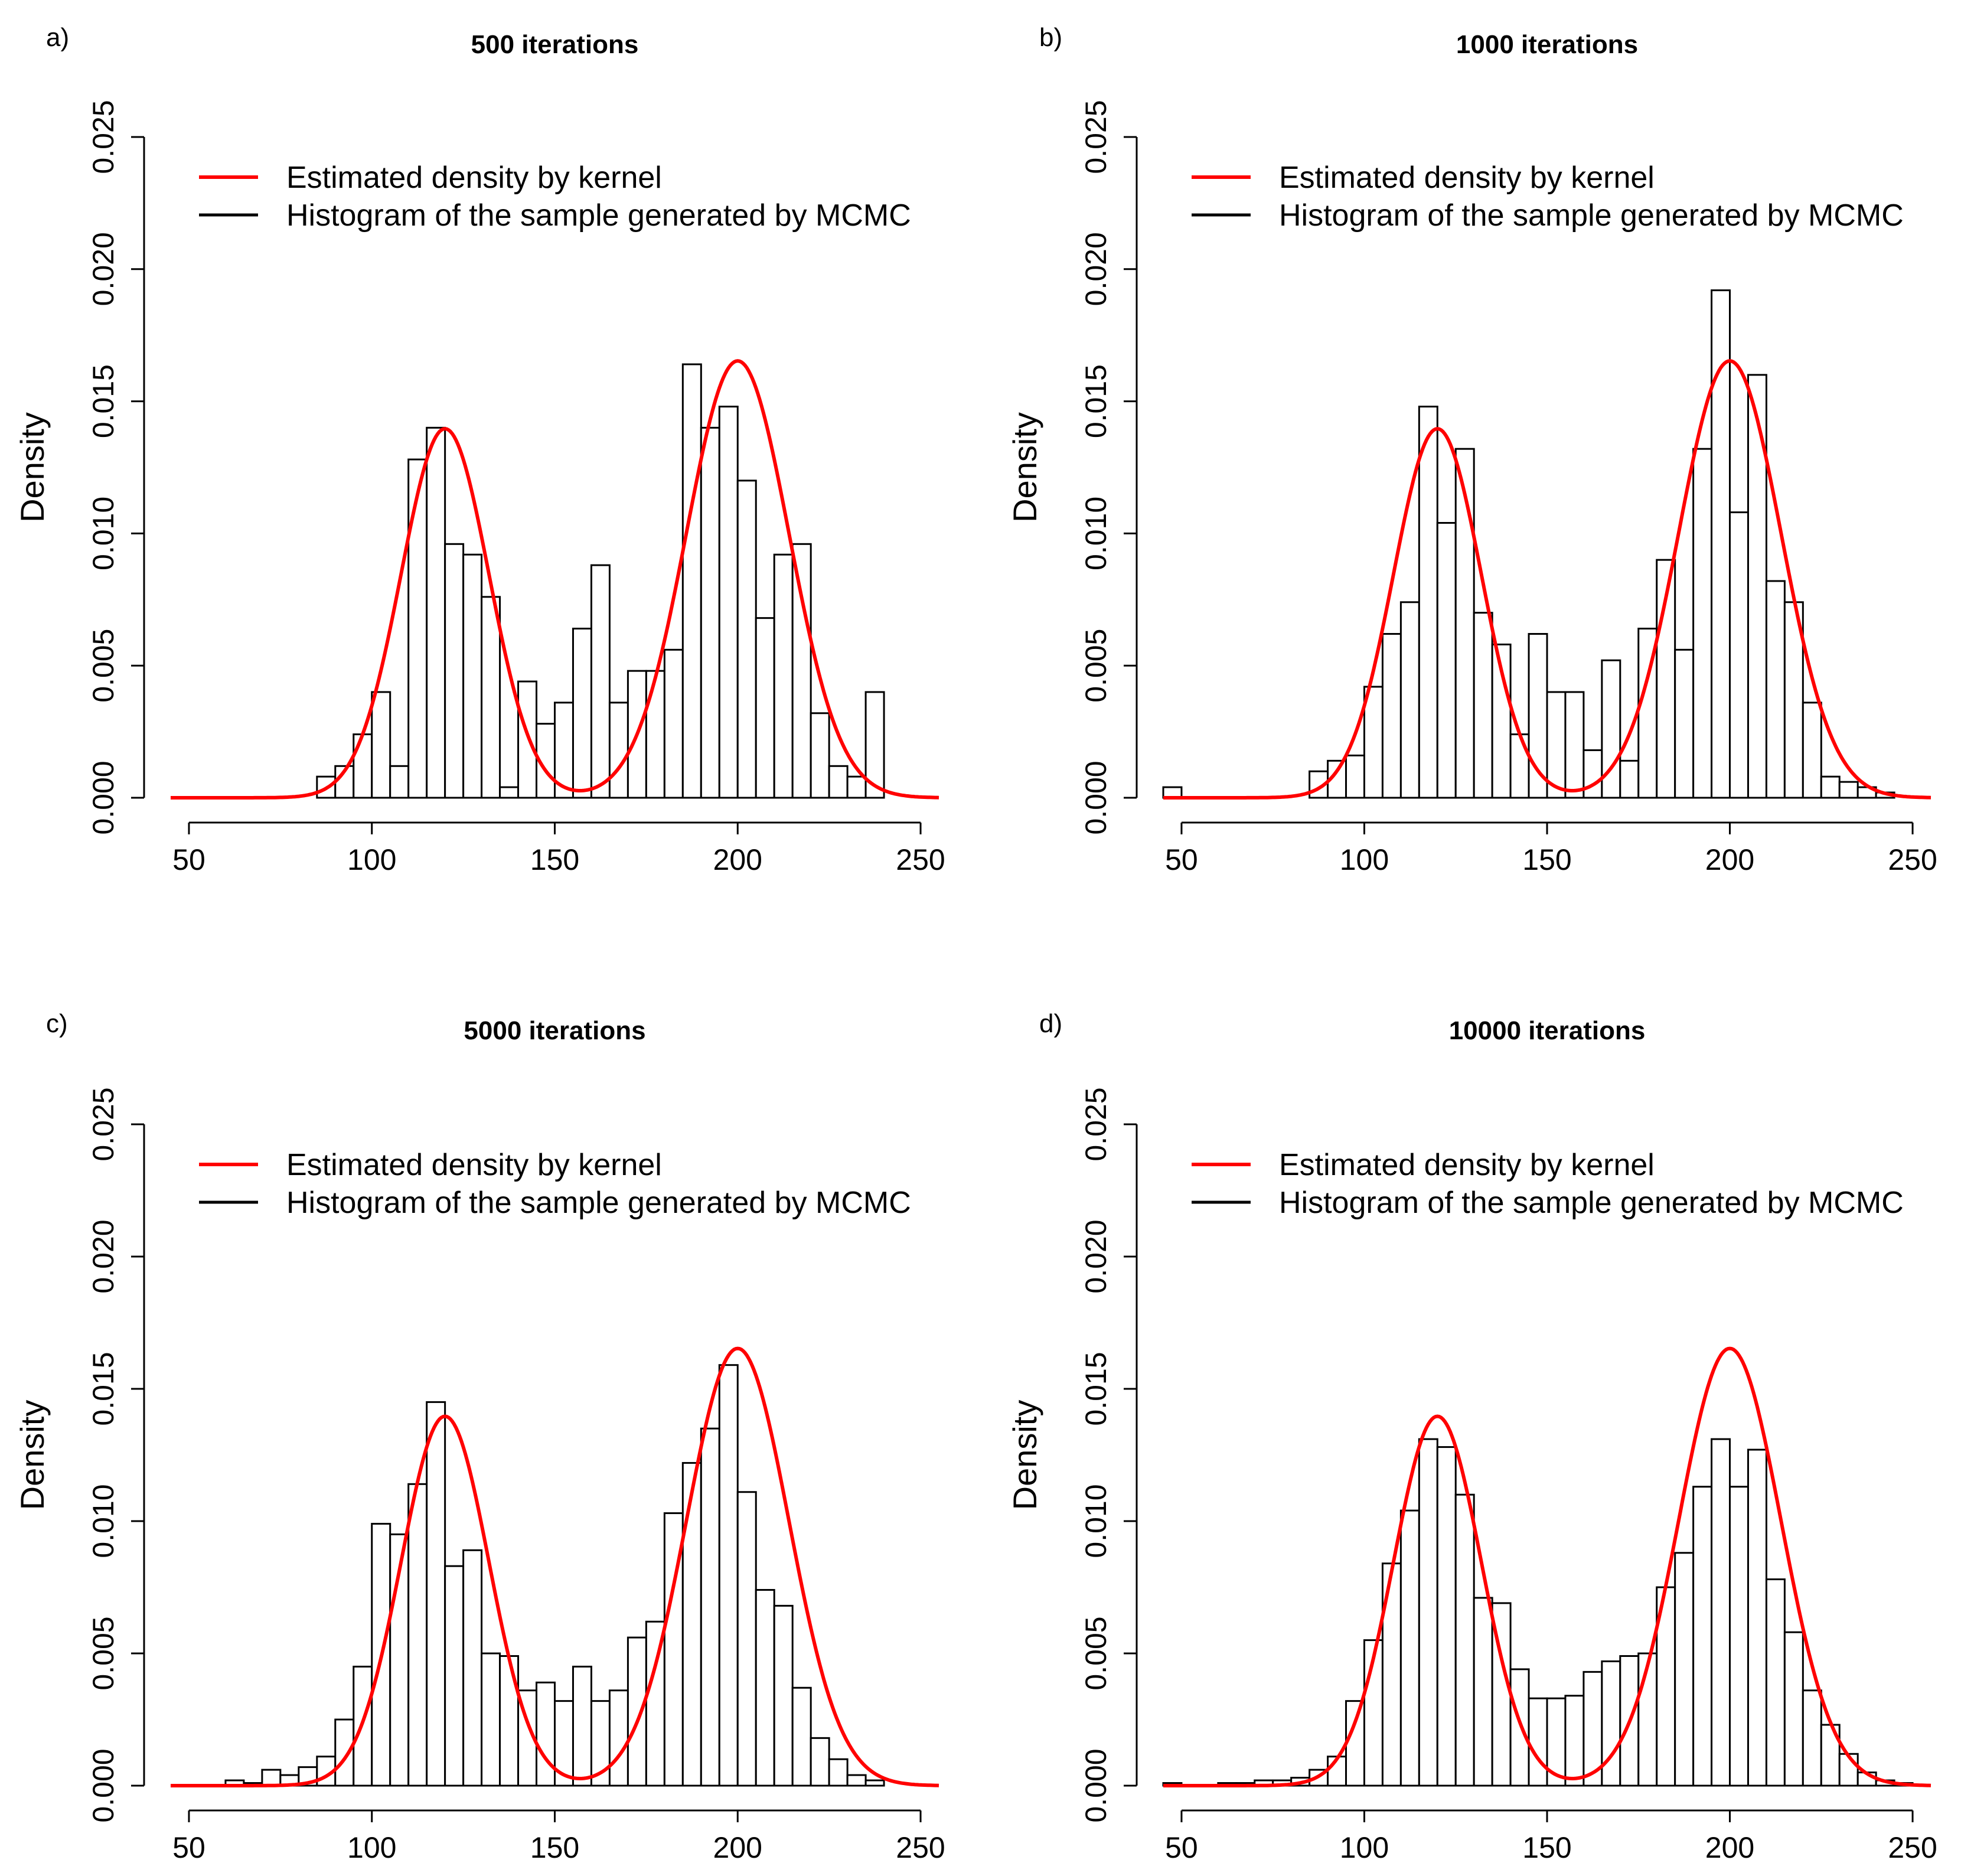 Image resolution: width=1961 pixels, height=1876 pixels. What do you see at coordinates (57, 1024) in the screenshot?
I see `panel-label: c)` at bounding box center [57, 1024].